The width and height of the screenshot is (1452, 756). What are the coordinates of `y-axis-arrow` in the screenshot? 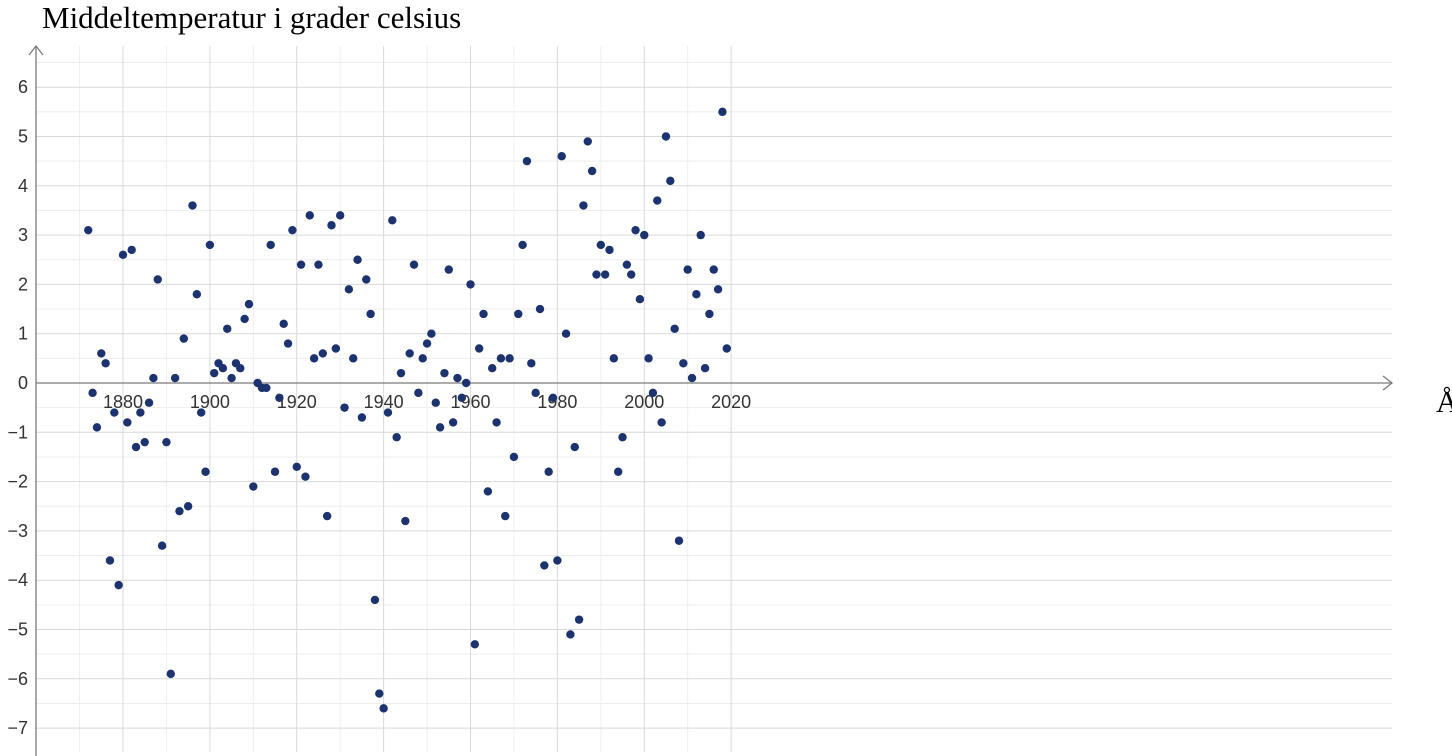 It's located at (36, 50).